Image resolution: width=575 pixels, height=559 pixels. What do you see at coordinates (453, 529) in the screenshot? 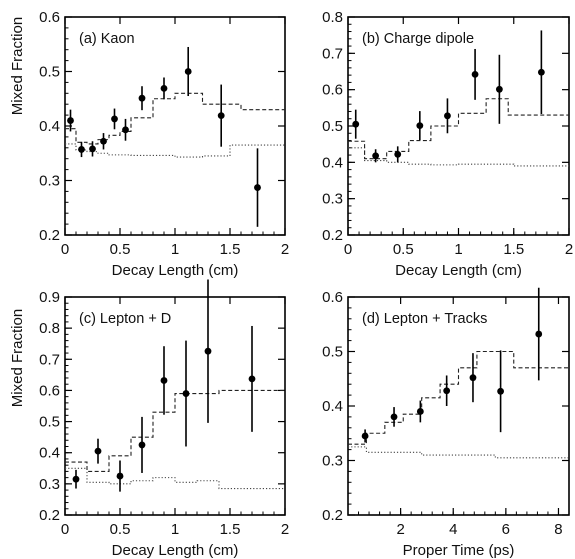
I see `x-tick-label: 4` at bounding box center [453, 529].